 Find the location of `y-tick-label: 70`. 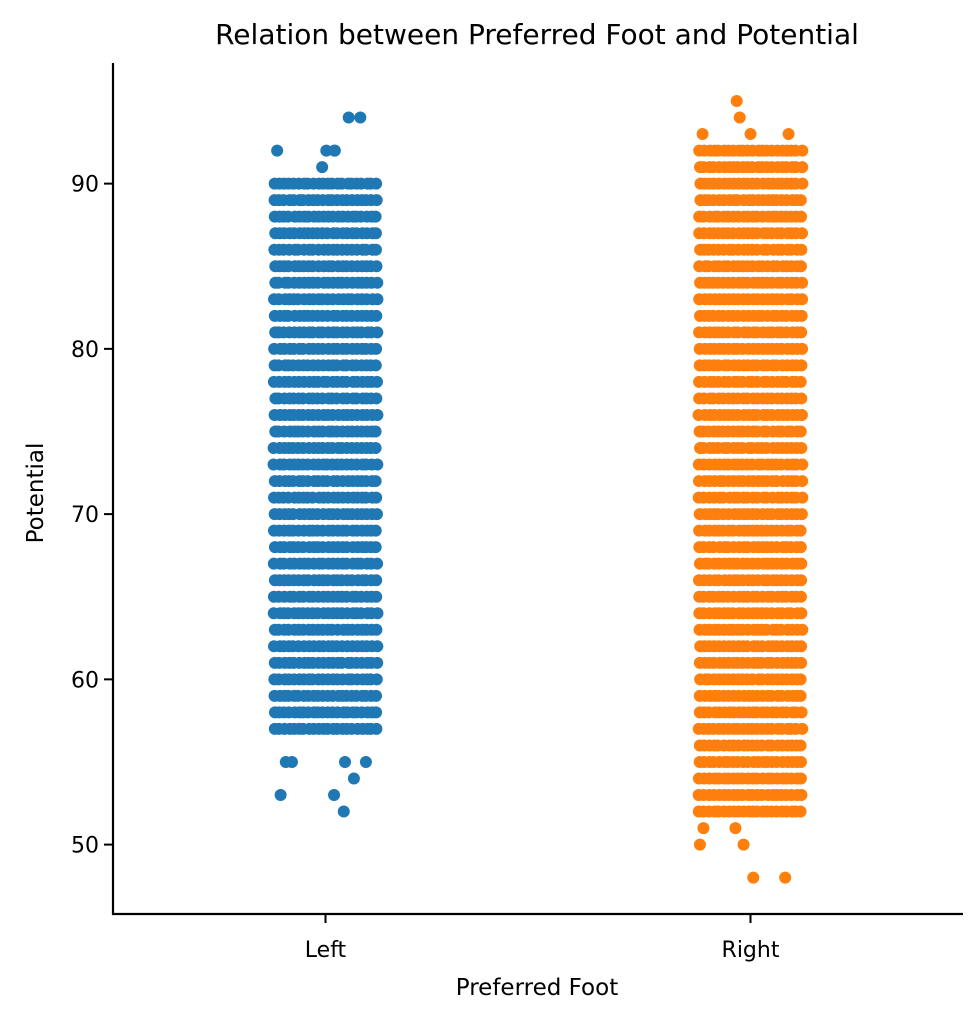

y-tick-label: 70 is located at coordinates (85, 515).